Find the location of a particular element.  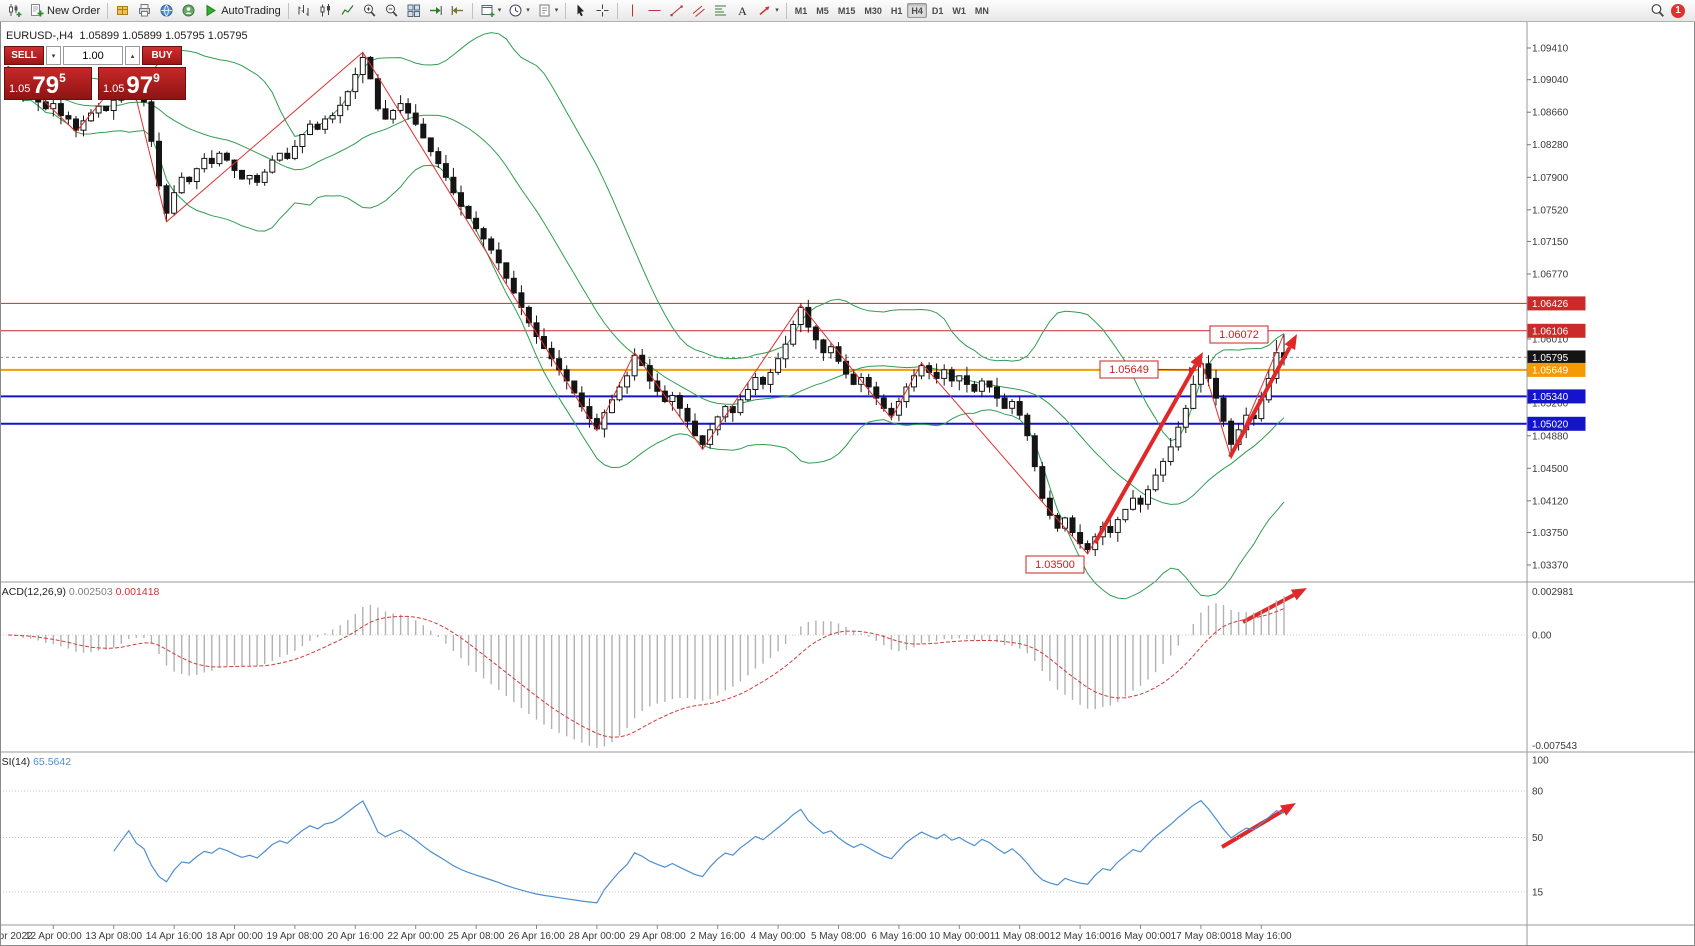

timeframe-m5-button: M5 is located at coordinates (822, 10).